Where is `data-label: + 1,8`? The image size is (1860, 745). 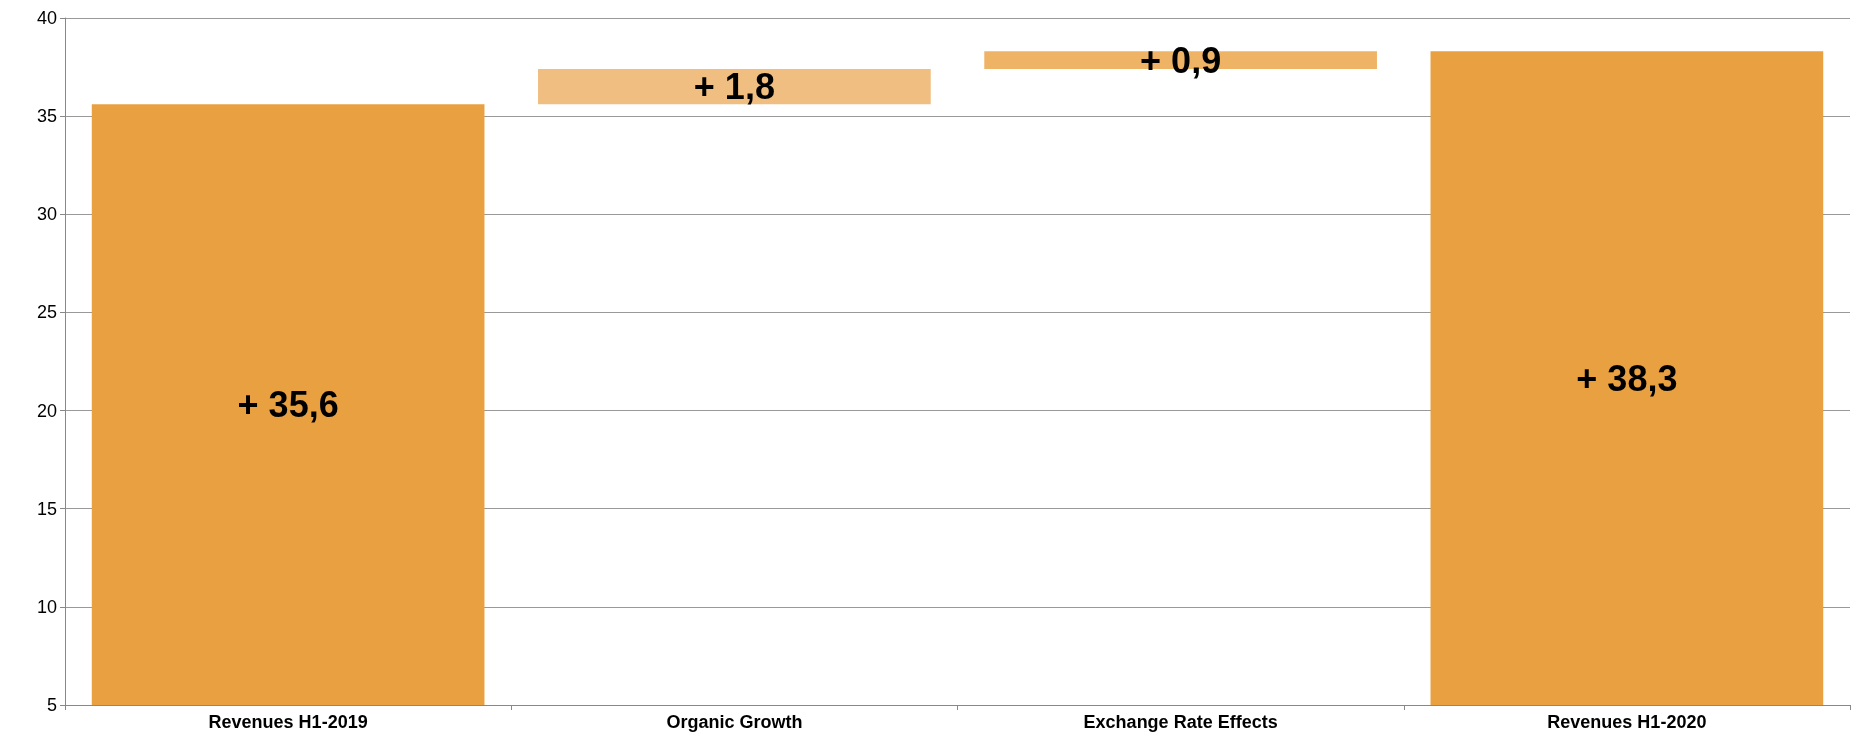 data-label: + 1,8 is located at coordinates (734, 87).